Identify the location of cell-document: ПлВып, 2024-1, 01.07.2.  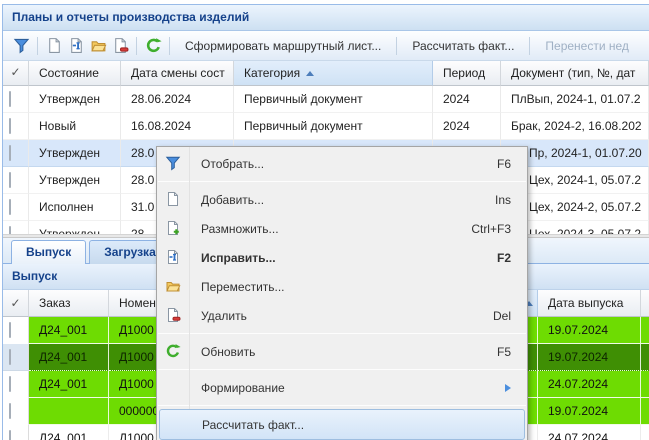
(575, 99).